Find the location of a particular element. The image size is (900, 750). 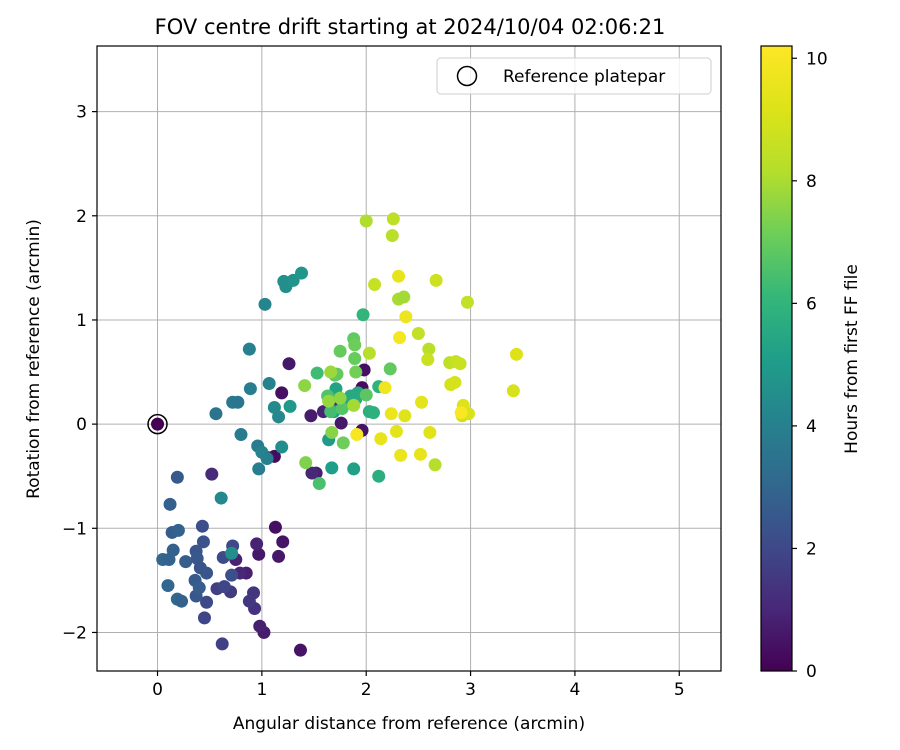

colorbar-tick-label: 2 is located at coordinates (811, 549).